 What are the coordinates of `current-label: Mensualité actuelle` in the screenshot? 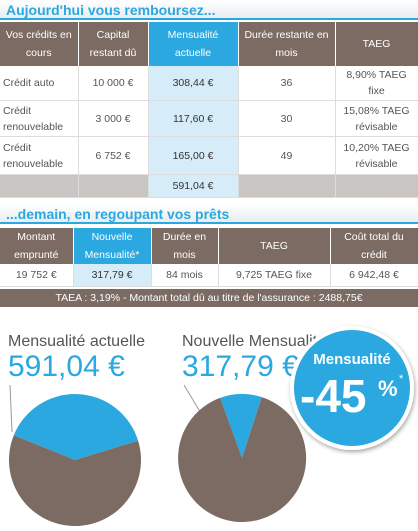 It's located at (76, 341).